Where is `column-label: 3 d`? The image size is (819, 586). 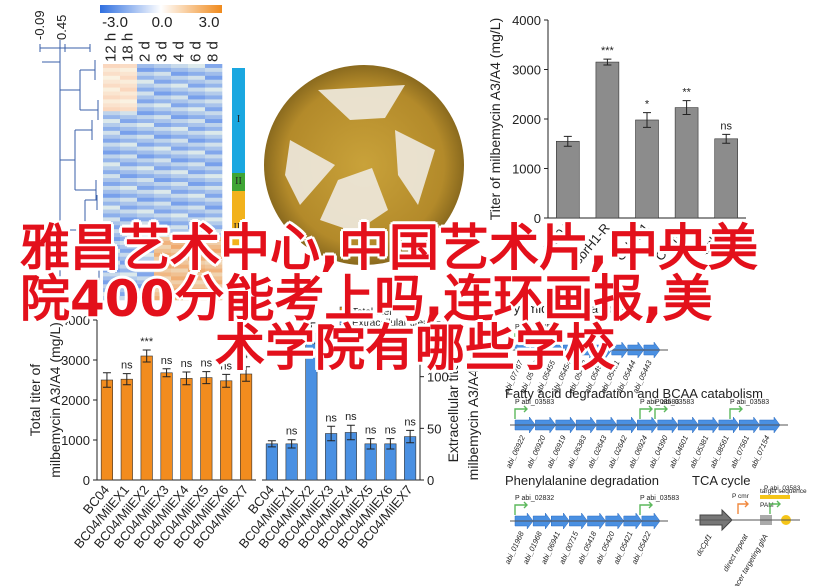 column-label: 3 d is located at coordinates (162, 51).